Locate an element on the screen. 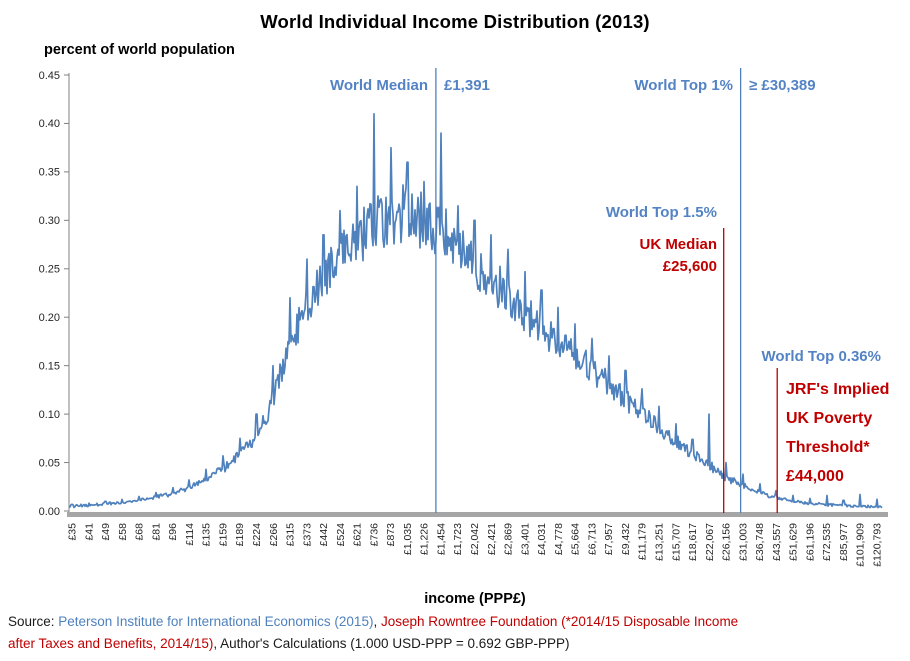 The height and width of the screenshot is (661, 910). x-tick-label: £1,454 is located at coordinates (441, 539).